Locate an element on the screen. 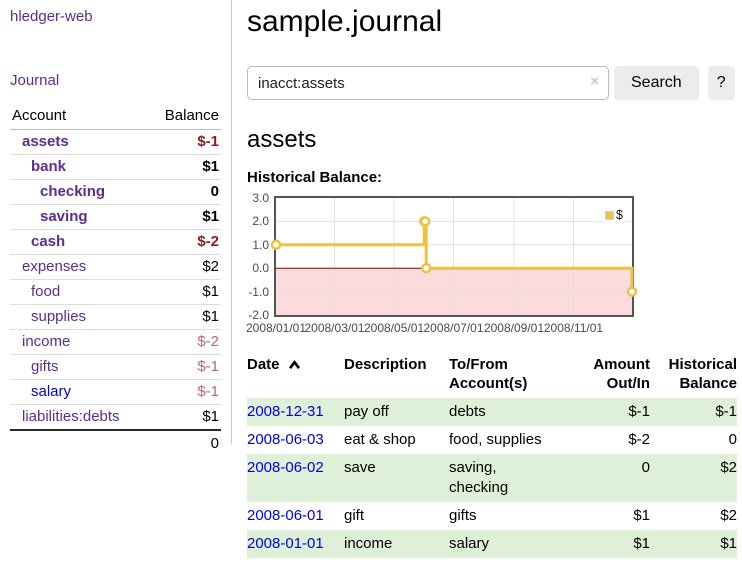 This screenshot has width=742, height=582. sidebar-account-link: assets is located at coordinates (45, 141).